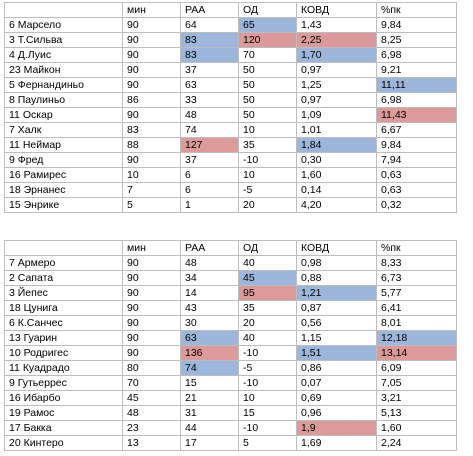 This screenshot has width=473, height=456. I want to click on od-cell: 65, so click(267, 25).